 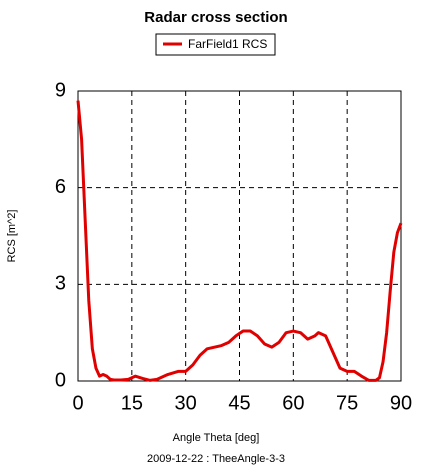 I want to click on x-axis-label: Angle Theta [deg], so click(x=216, y=438).